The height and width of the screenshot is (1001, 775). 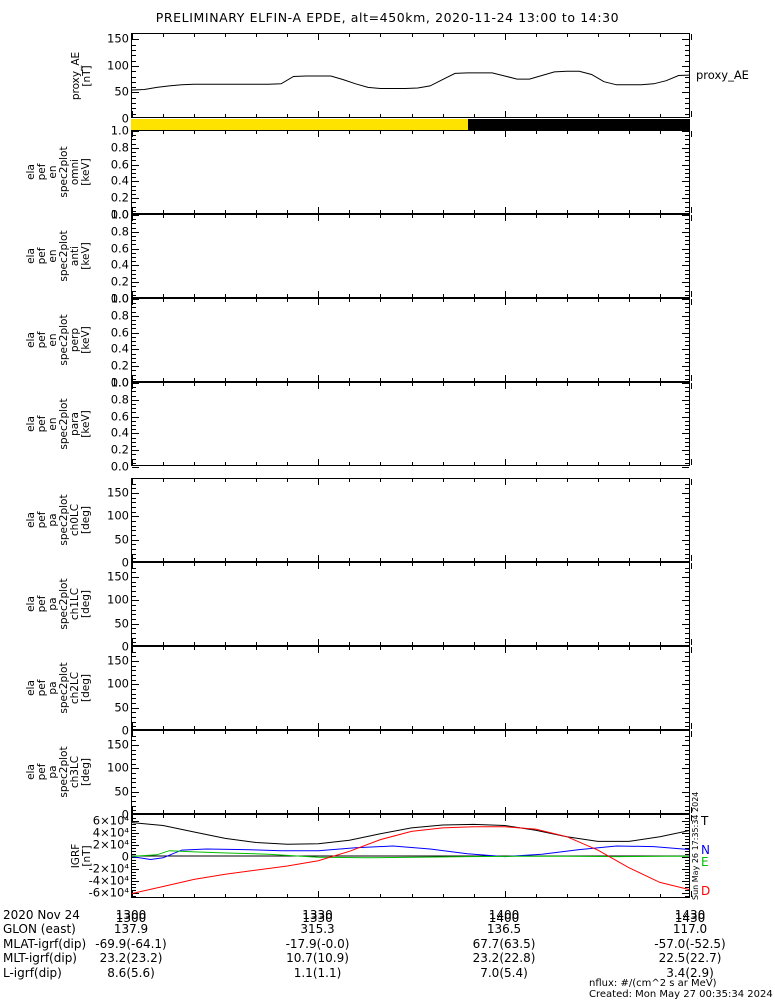 I want to click on panel-proxy-ae: 0 50 100 150, so click(x=399, y=78).